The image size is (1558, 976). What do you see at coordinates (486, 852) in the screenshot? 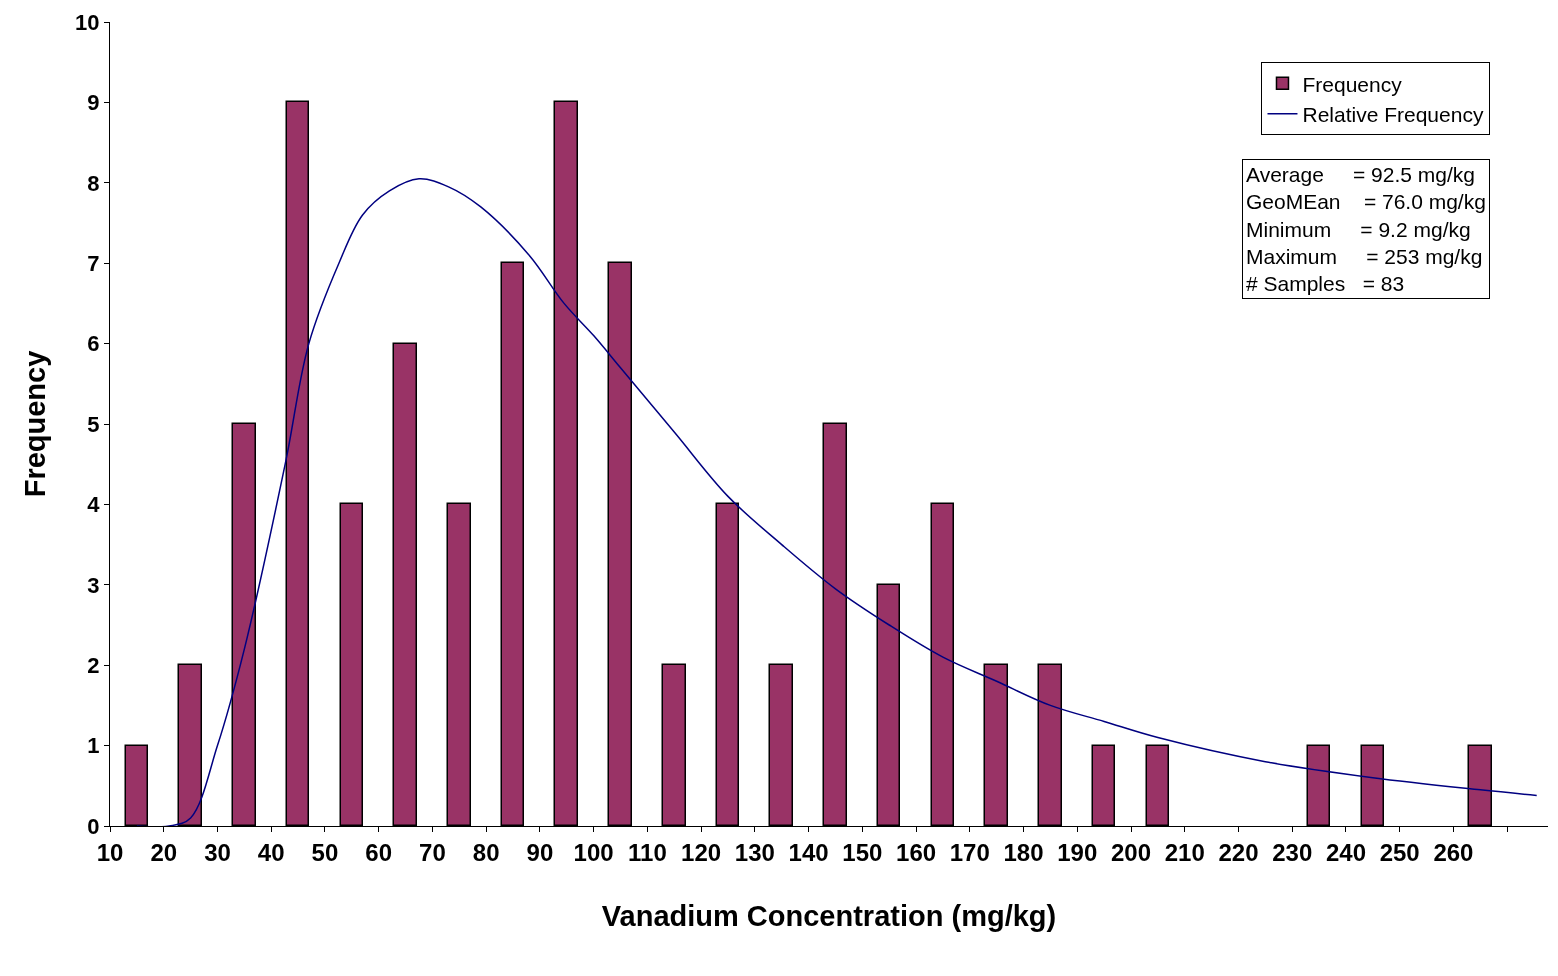
I see `x-tick-label: 80` at bounding box center [486, 852].